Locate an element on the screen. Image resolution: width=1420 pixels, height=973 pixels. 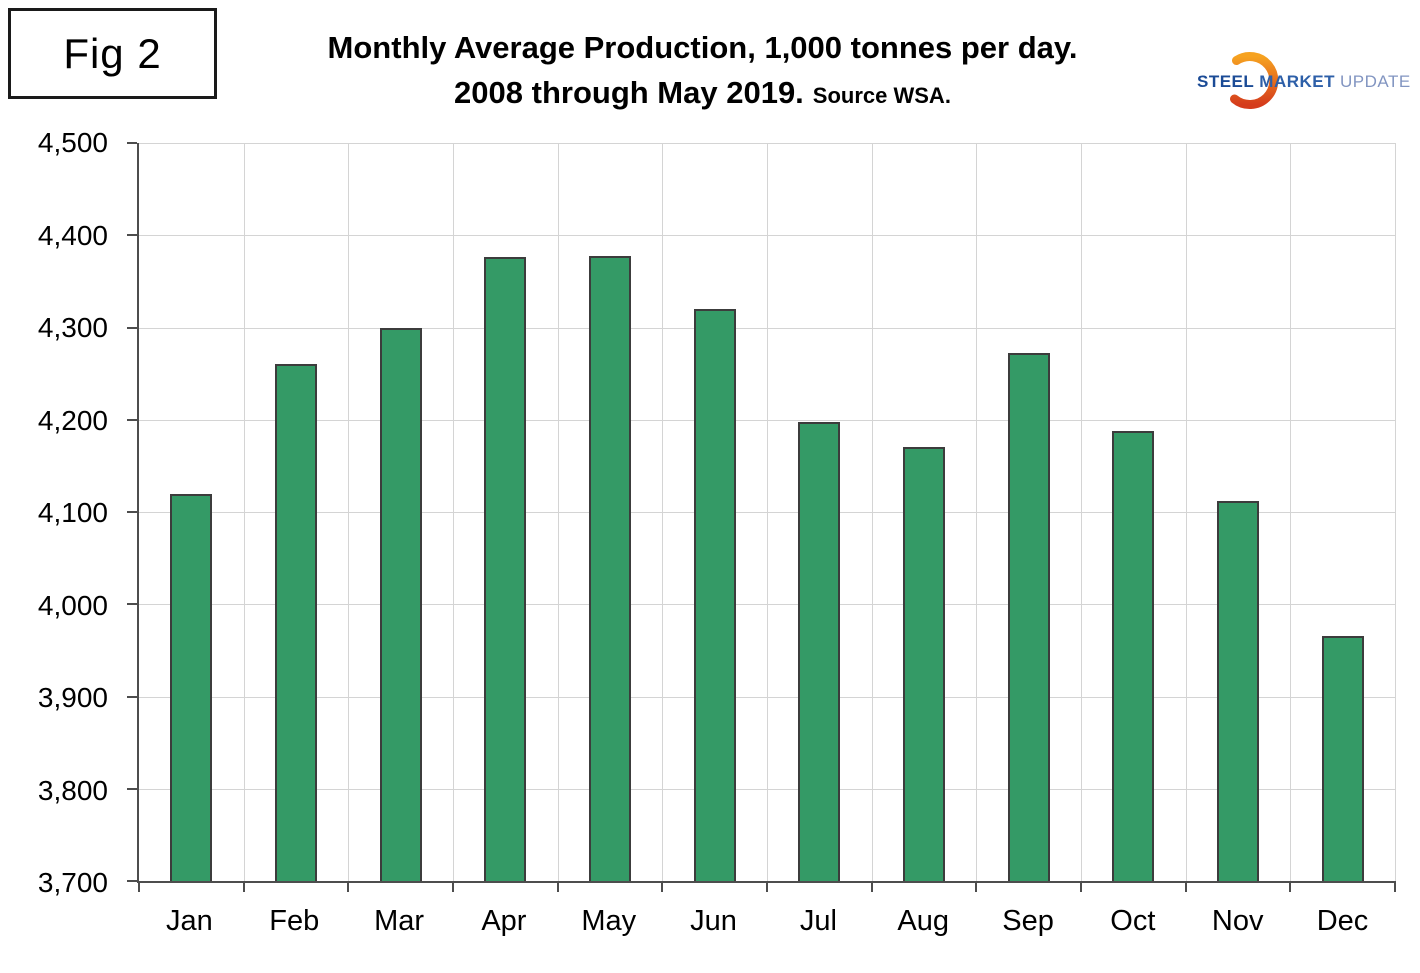
chart-title-line2: 2008 through May 2019. Source WSA. is located at coordinates (702, 93).